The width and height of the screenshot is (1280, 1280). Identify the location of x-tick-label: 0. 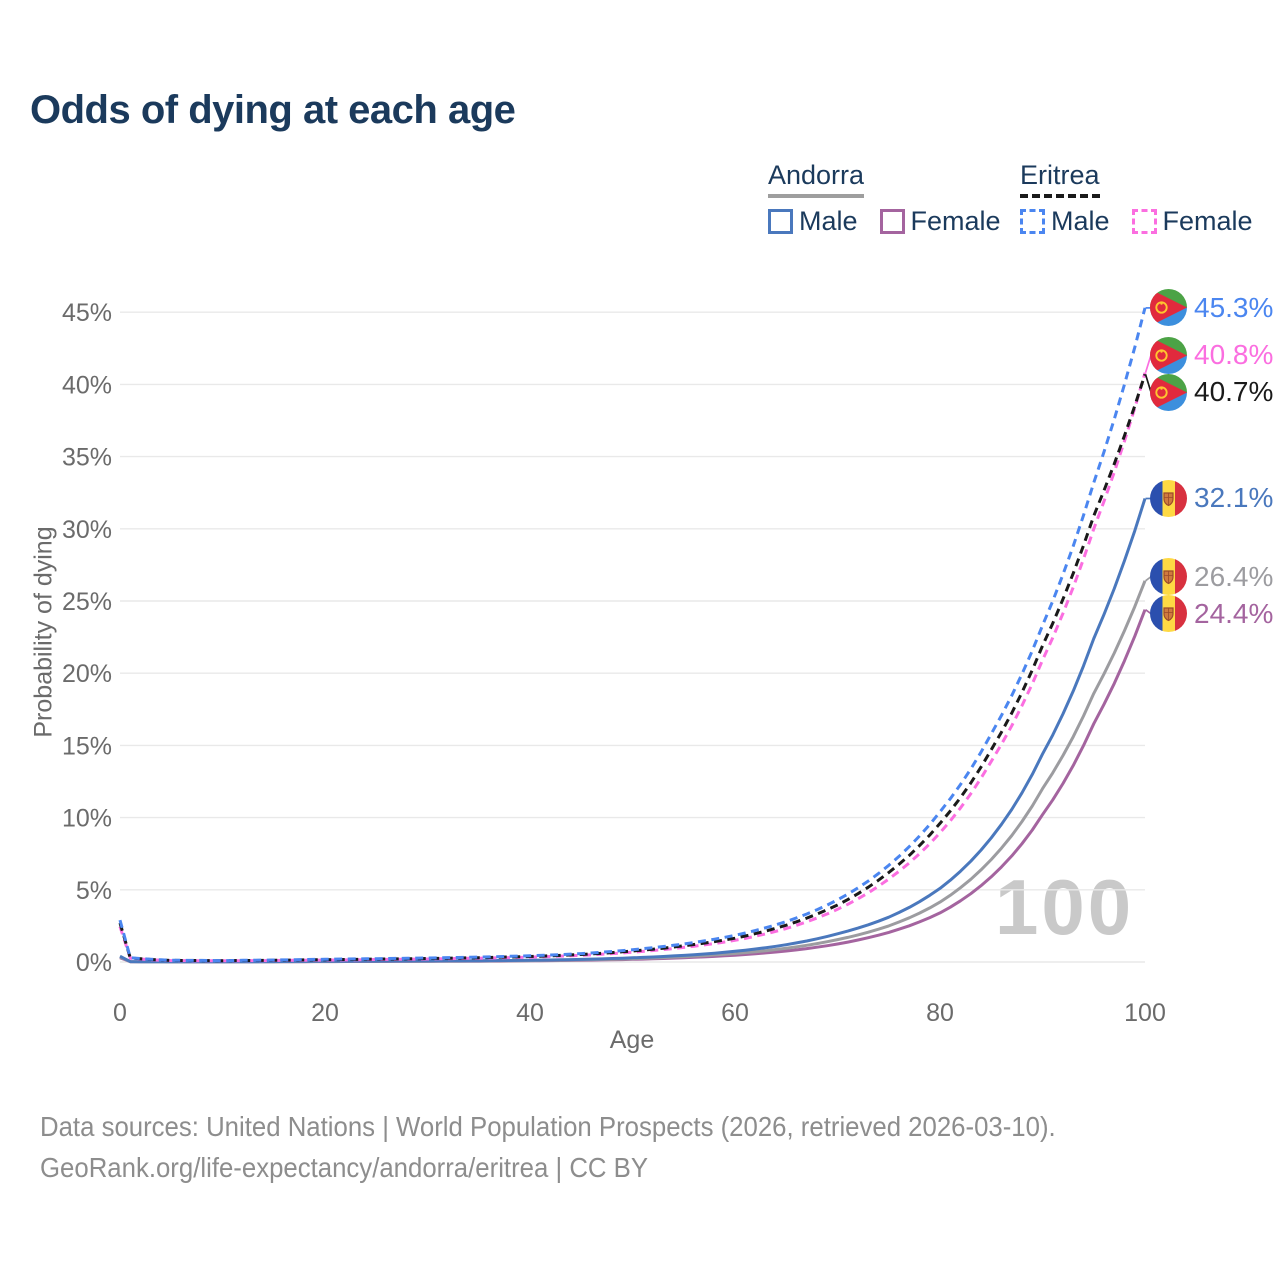
(120, 1013).